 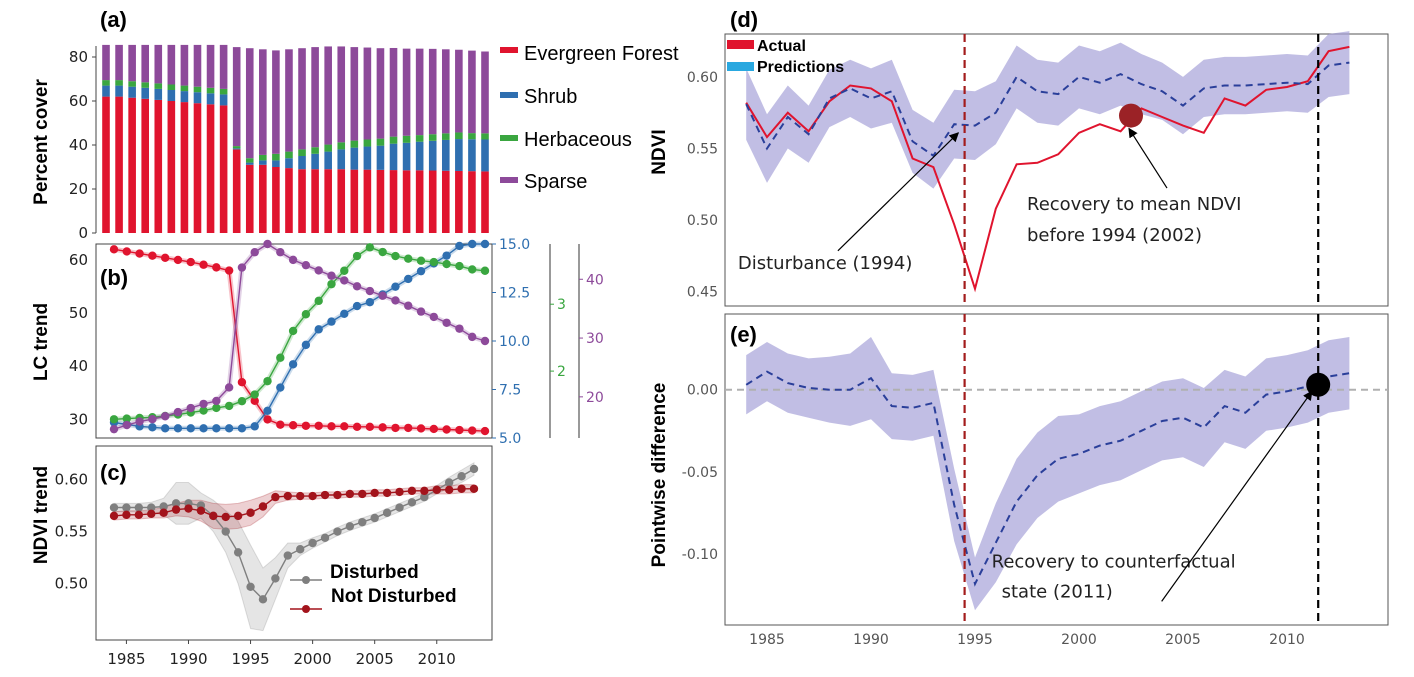 What do you see at coordinates (306, 609) in the screenshot?
I see `legend-marker-not-disturbed` at bounding box center [306, 609].